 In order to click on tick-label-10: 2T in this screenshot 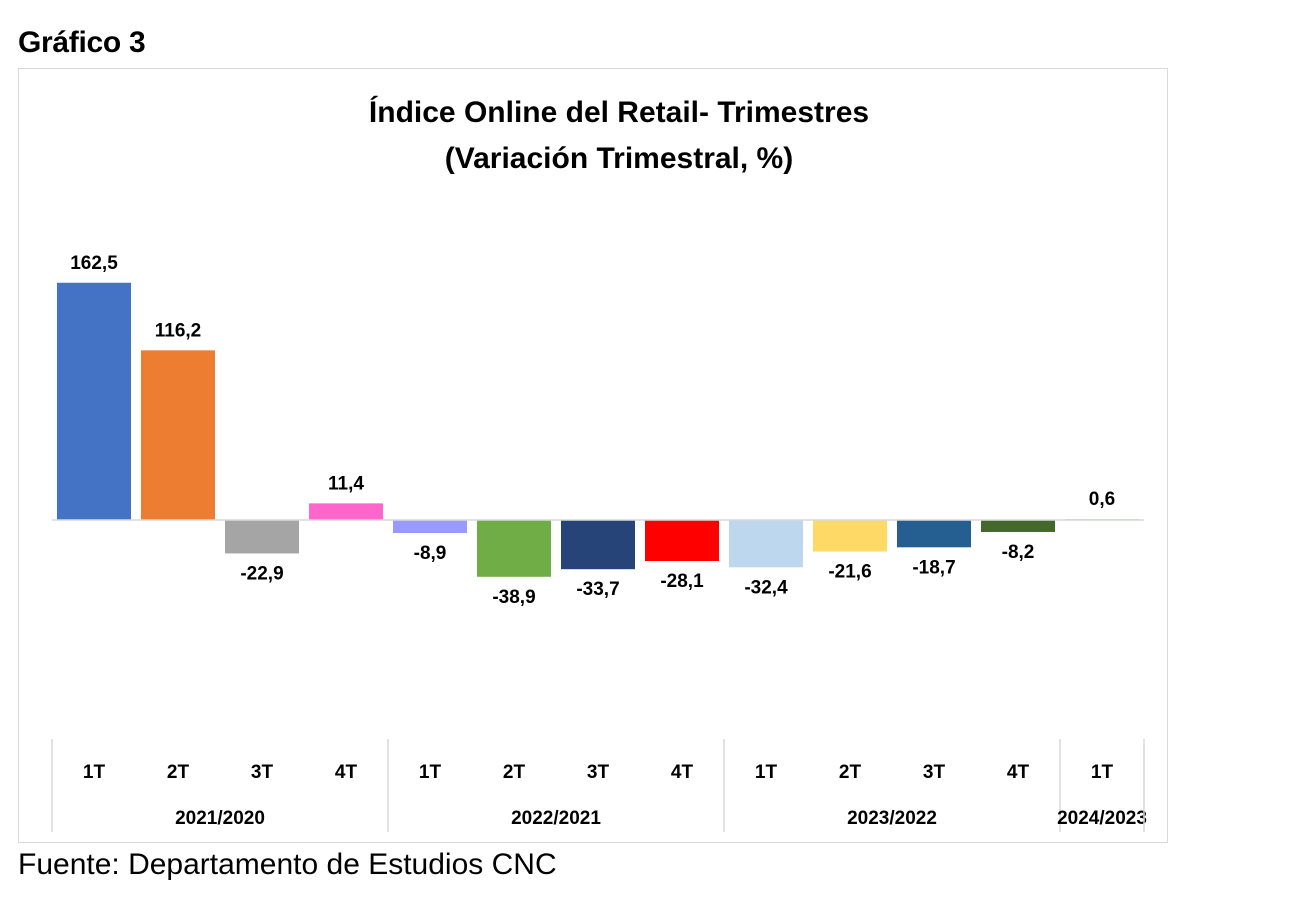, I will do `click(850, 772)`.